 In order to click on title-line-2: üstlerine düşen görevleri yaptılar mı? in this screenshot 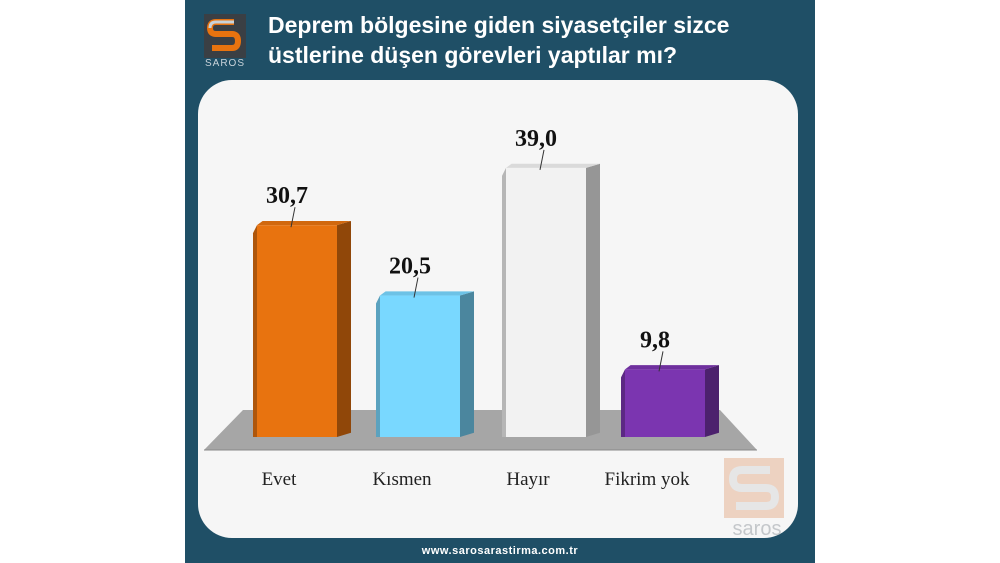, I will do `click(473, 55)`.